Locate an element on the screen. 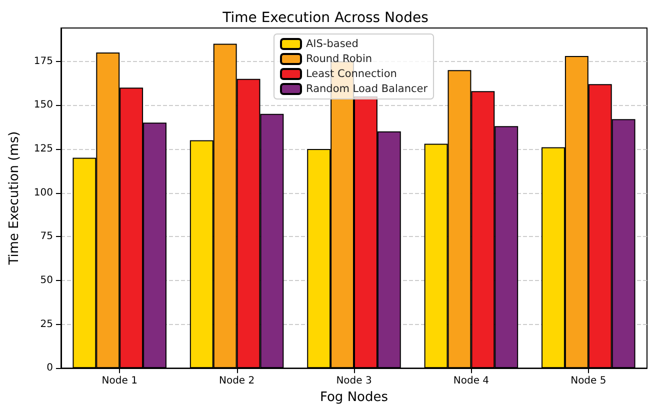 Image resolution: width=651 pixels, height=409 pixels. legend-label: Round Robin is located at coordinates (339, 59).